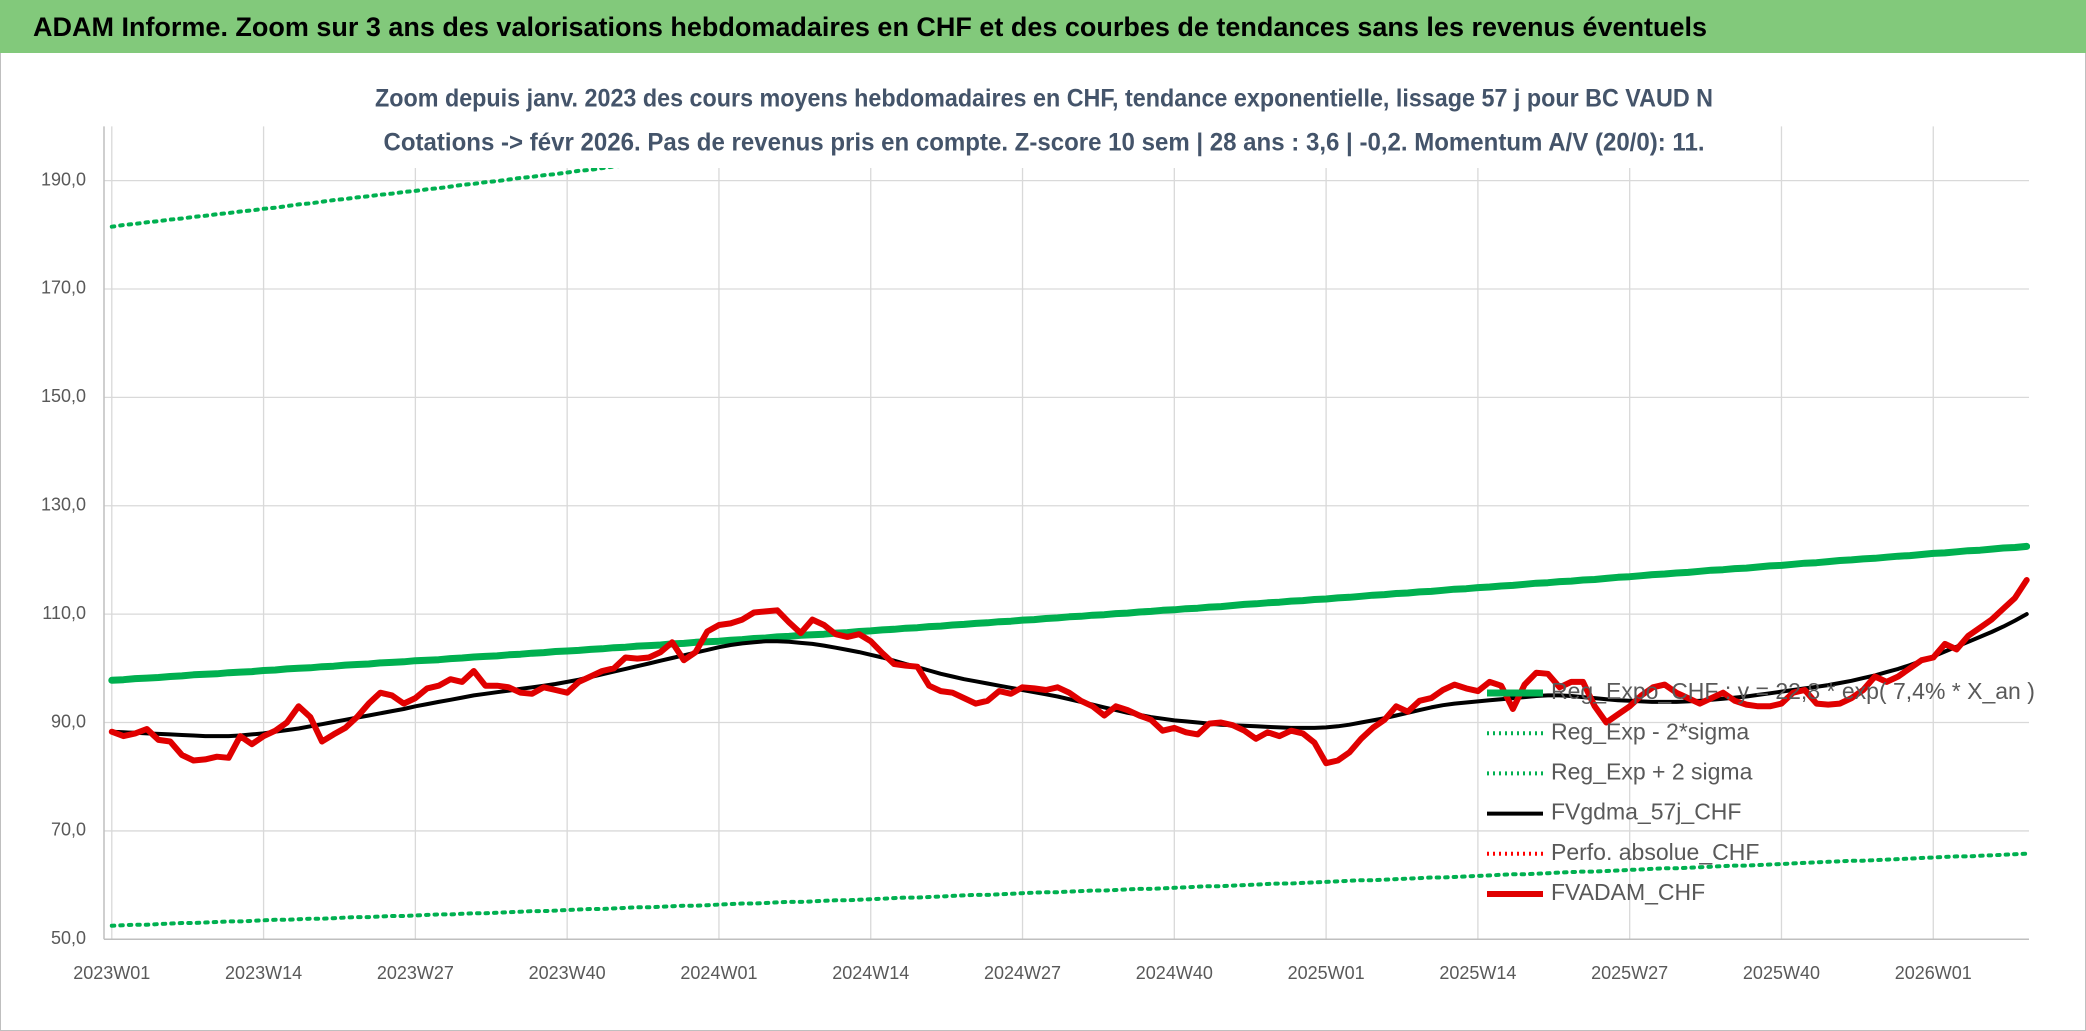 This screenshot has width=2086, height=1031. I want to click on y-tick-label: 90,0, so click(68, 721).